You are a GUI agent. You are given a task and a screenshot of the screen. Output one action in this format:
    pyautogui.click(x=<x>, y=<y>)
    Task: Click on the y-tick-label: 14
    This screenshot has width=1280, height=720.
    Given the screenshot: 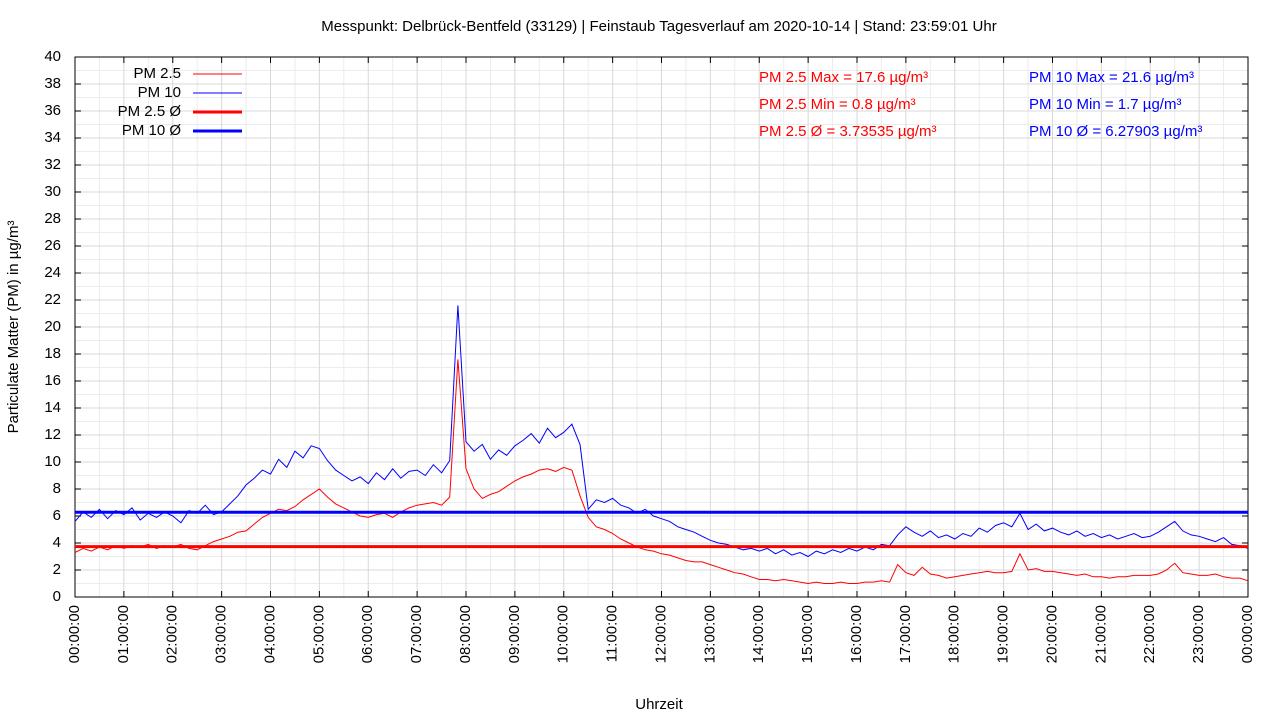 What is the action you would take?
    pyautogui.click(x=52, y=407)
    